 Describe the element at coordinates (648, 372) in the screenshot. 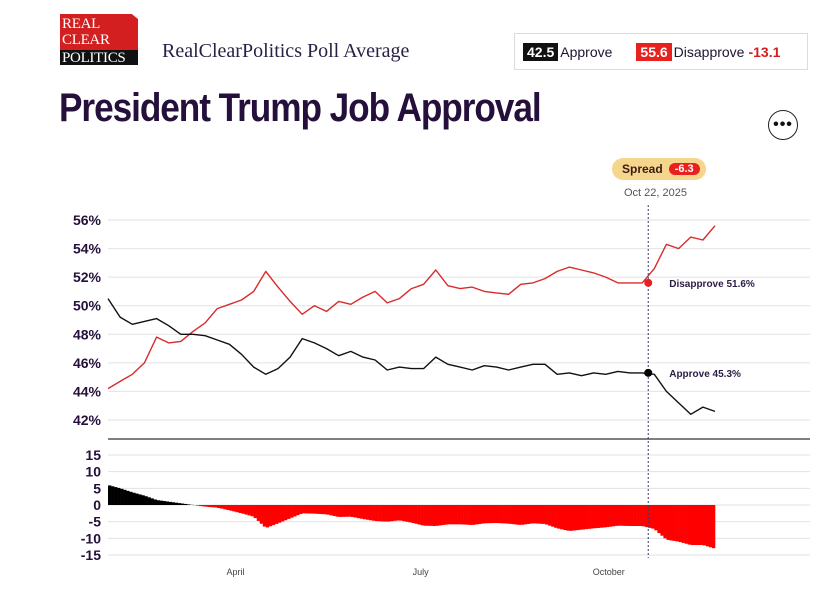

I see `approve-marker-dot` at that location.